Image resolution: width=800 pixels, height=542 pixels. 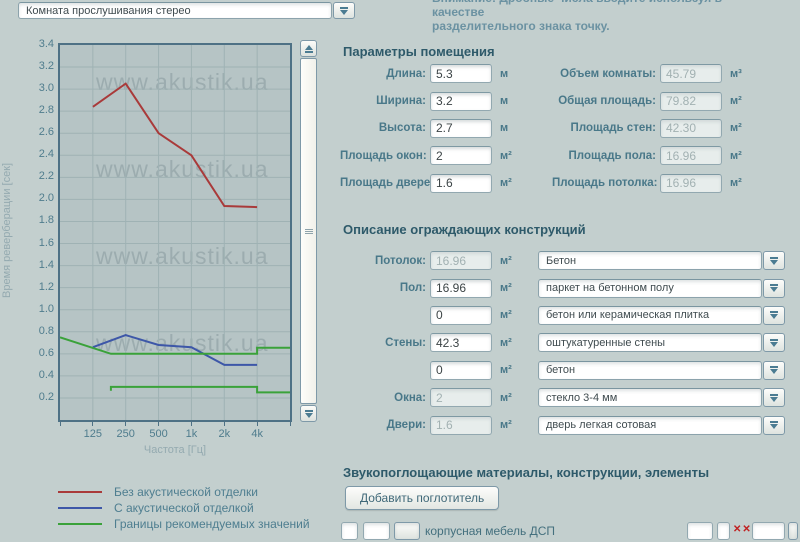 What do you see at coordinates (391, 183) in the screenshot?
I see `param-label: Площадь дверей:` at bounding box center [391, 183].